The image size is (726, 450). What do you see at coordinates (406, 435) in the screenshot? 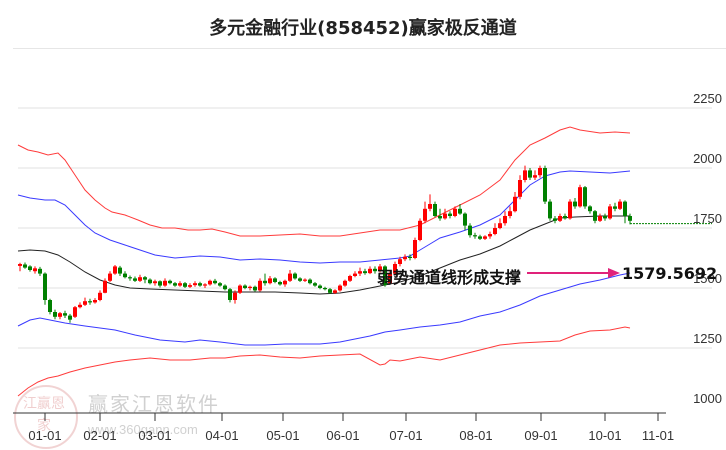
I see `x-tick-label: 07-01` at bounding box center [406, 435].